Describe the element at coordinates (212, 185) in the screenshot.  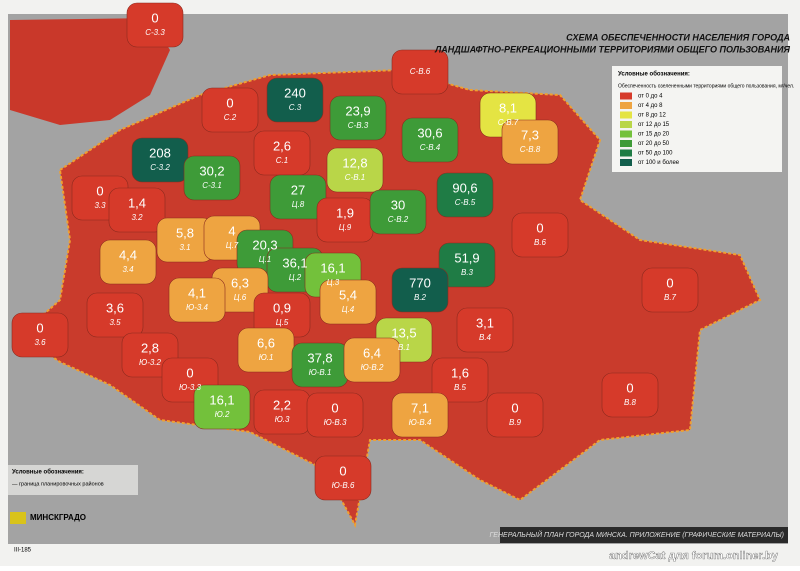
I see `district-code: С-3.1` at that location.